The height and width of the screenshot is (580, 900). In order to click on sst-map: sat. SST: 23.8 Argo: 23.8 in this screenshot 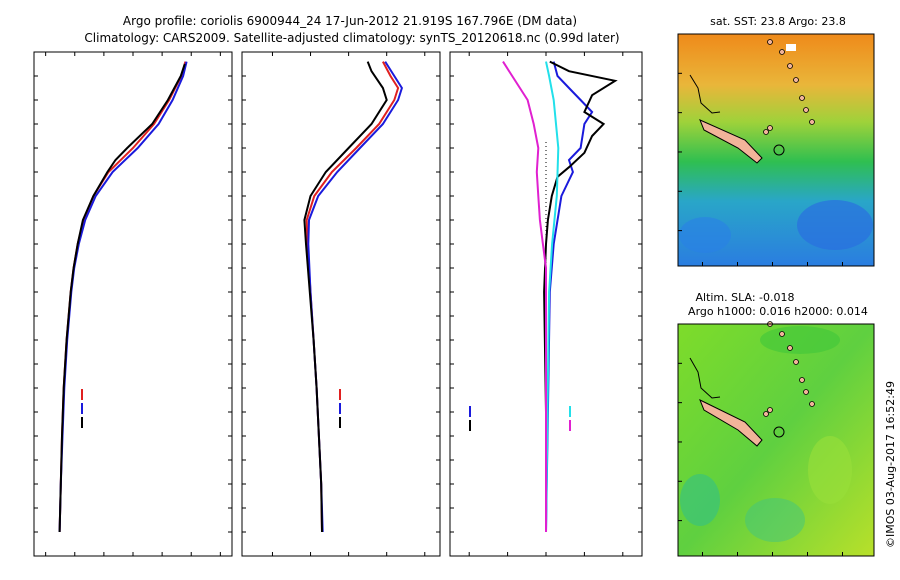, I will do `click(776, 141)`.